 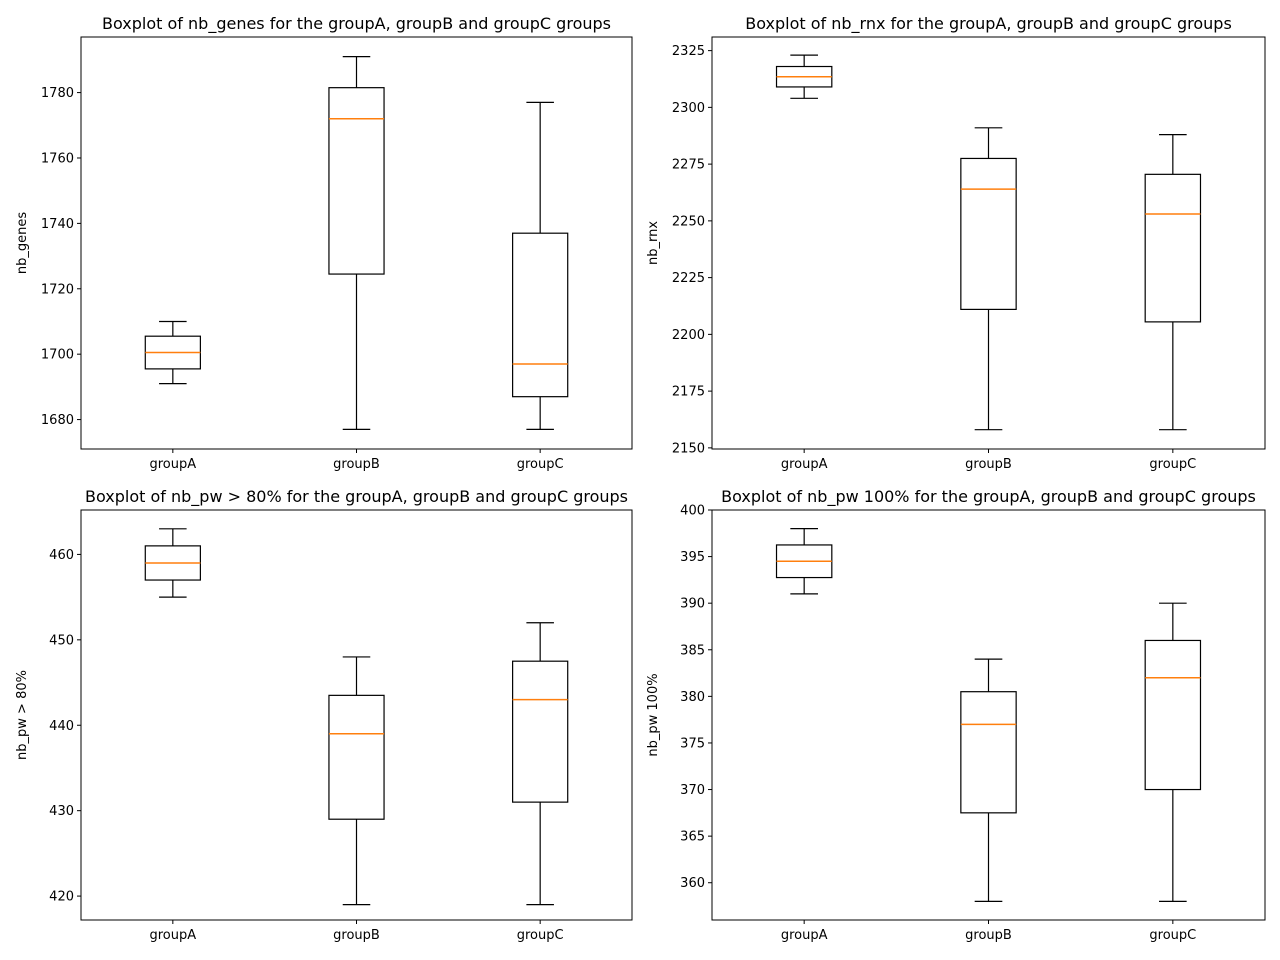 What do you see at coordinates (688, 448) in the screenshot?
I see `y-tick-label: 2150` at bounding box center [688, 448].